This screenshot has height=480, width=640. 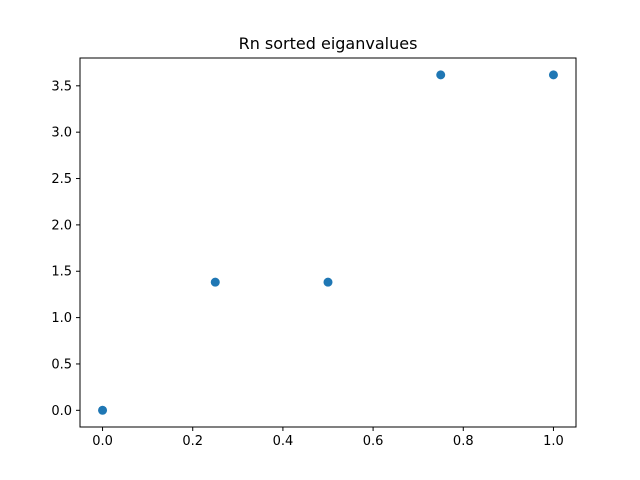 I want to click on x-axis-ticks: 0.0 0.2 0.4 0.6 0.8 1.0, so click(x=328, y=438).